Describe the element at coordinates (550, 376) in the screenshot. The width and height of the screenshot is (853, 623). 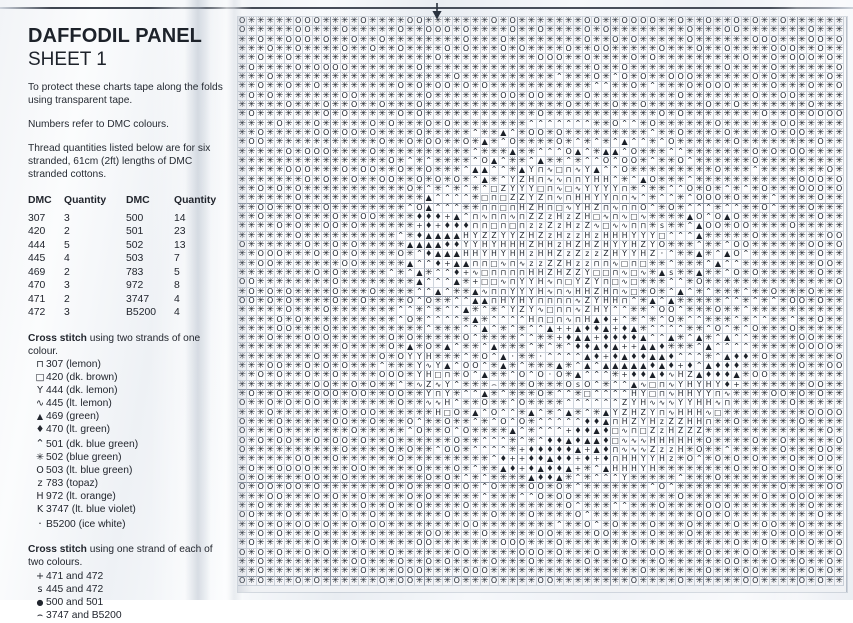
I see `chart-cell: ·` at that location.